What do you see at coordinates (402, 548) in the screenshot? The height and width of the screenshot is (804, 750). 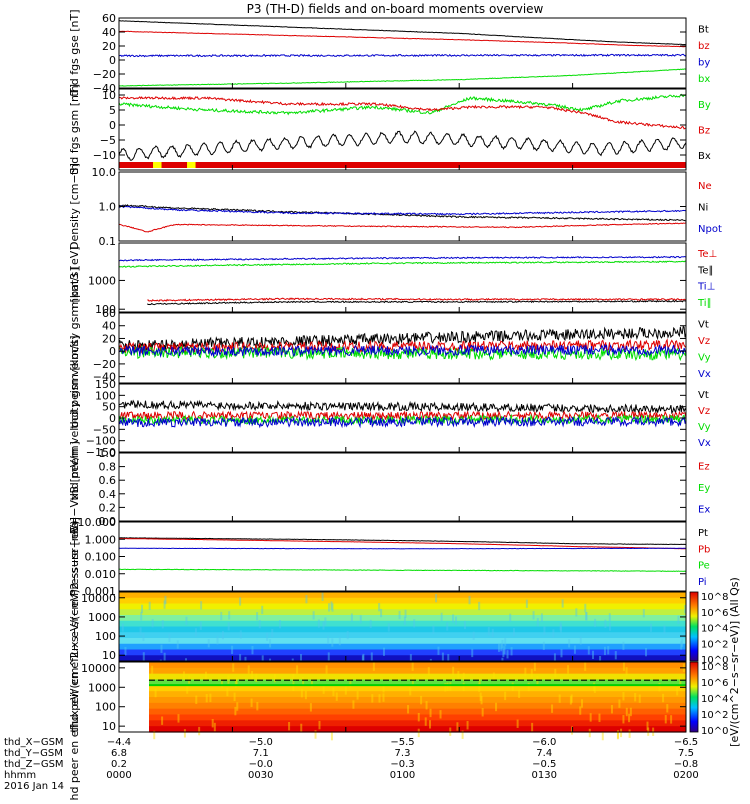 I see `series-line-Pi` at bounding box center [402, 548].